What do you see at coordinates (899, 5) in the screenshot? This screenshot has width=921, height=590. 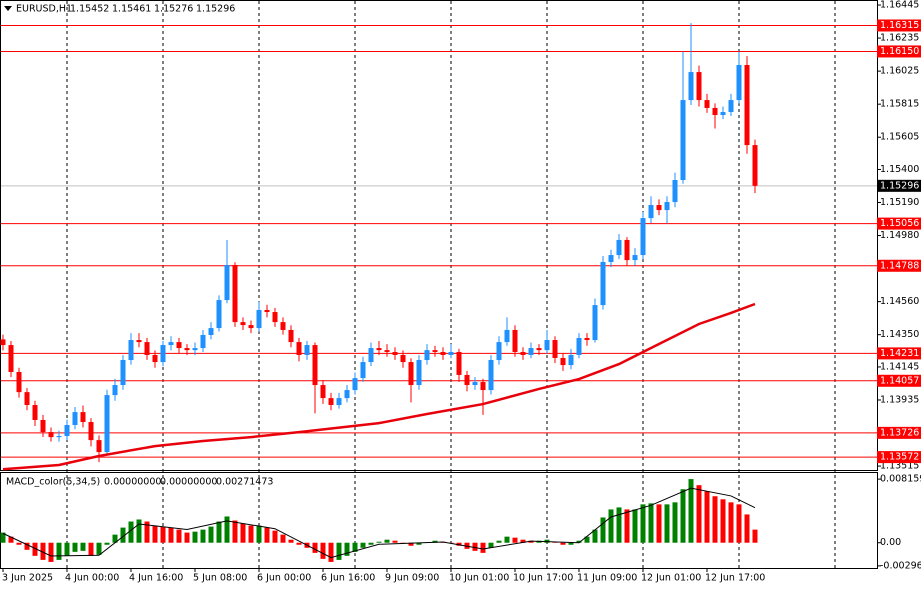 I see `y-tick-label: 1.16445` at bounding box center [899, 5].